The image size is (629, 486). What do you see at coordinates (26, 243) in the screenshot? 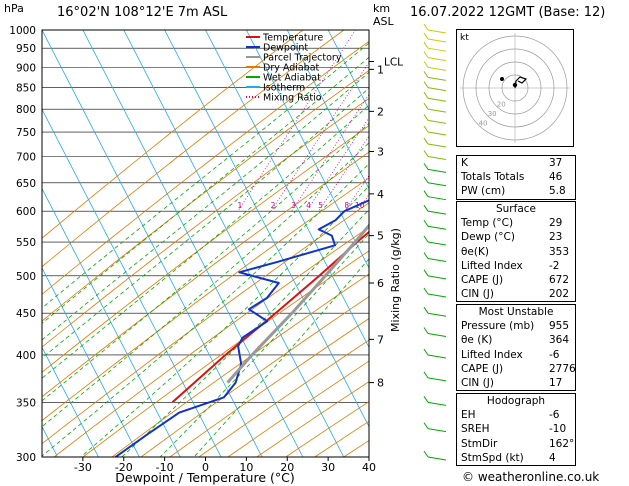
I see `pressure-tick-label: 550` at bounding box center [26, 243].